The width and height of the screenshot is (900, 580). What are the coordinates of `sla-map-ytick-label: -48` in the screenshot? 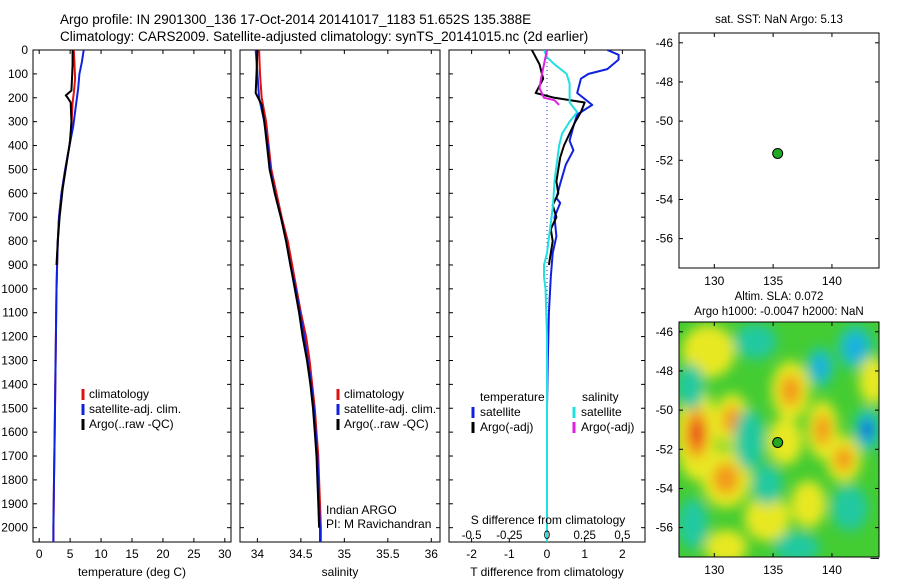 It's located at (665, 371).